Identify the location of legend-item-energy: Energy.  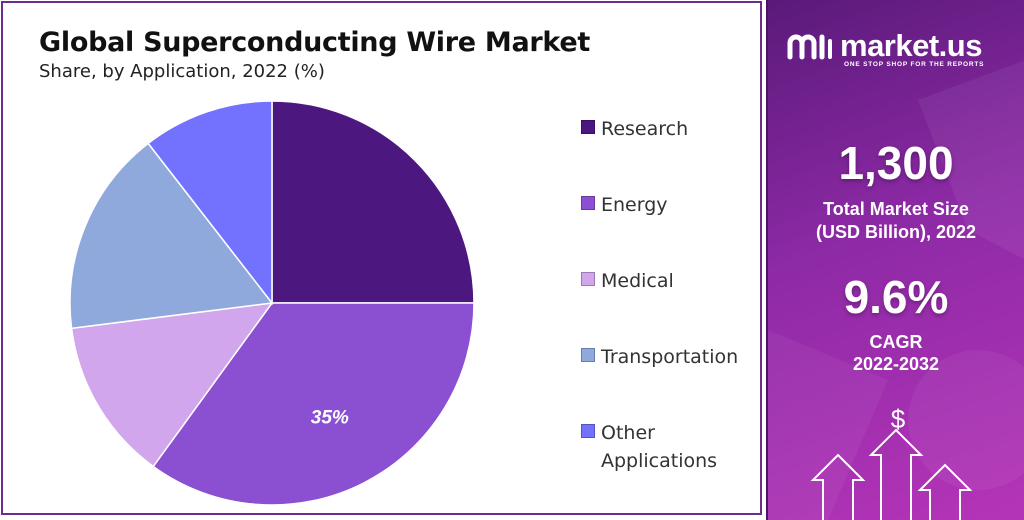
(666, 205).